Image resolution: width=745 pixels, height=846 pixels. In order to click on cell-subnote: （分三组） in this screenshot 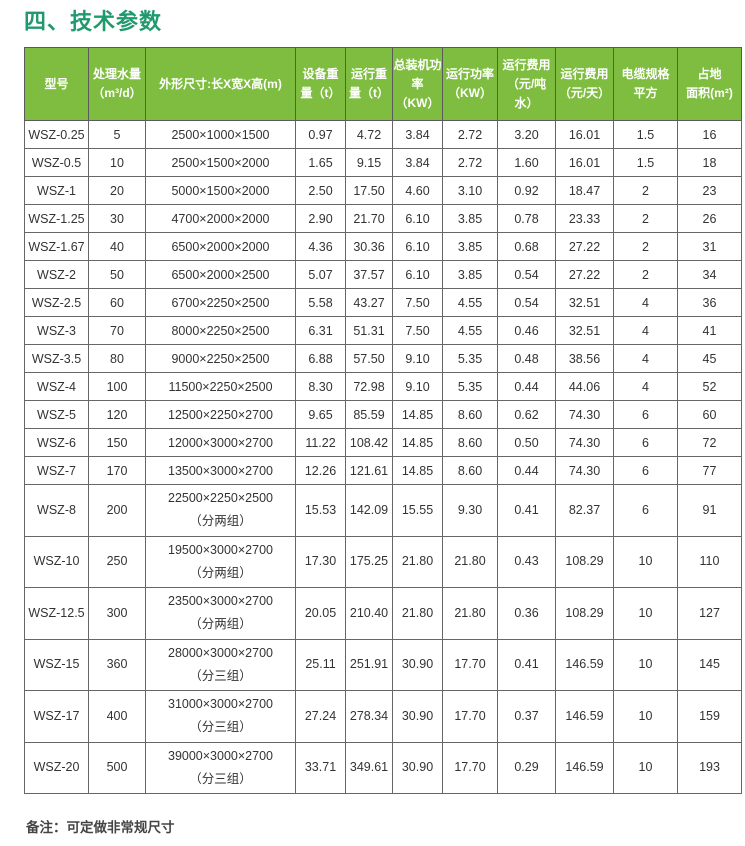, I will do `click(220, 778)`.